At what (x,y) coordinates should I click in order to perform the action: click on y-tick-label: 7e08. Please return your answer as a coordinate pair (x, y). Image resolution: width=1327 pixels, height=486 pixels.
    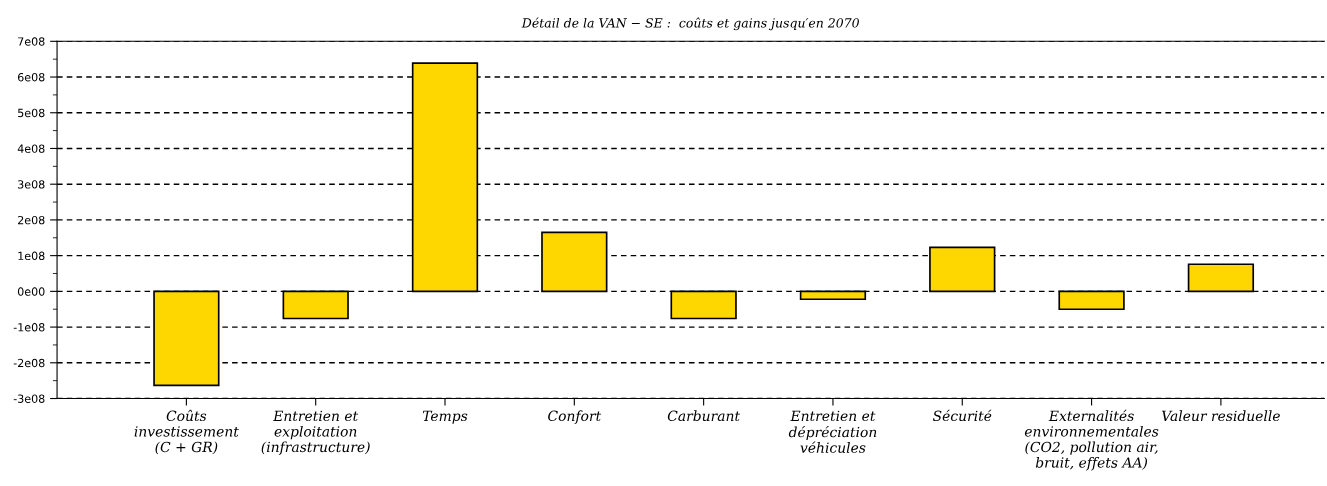
    Looking at the image, I should click on (31, 41).